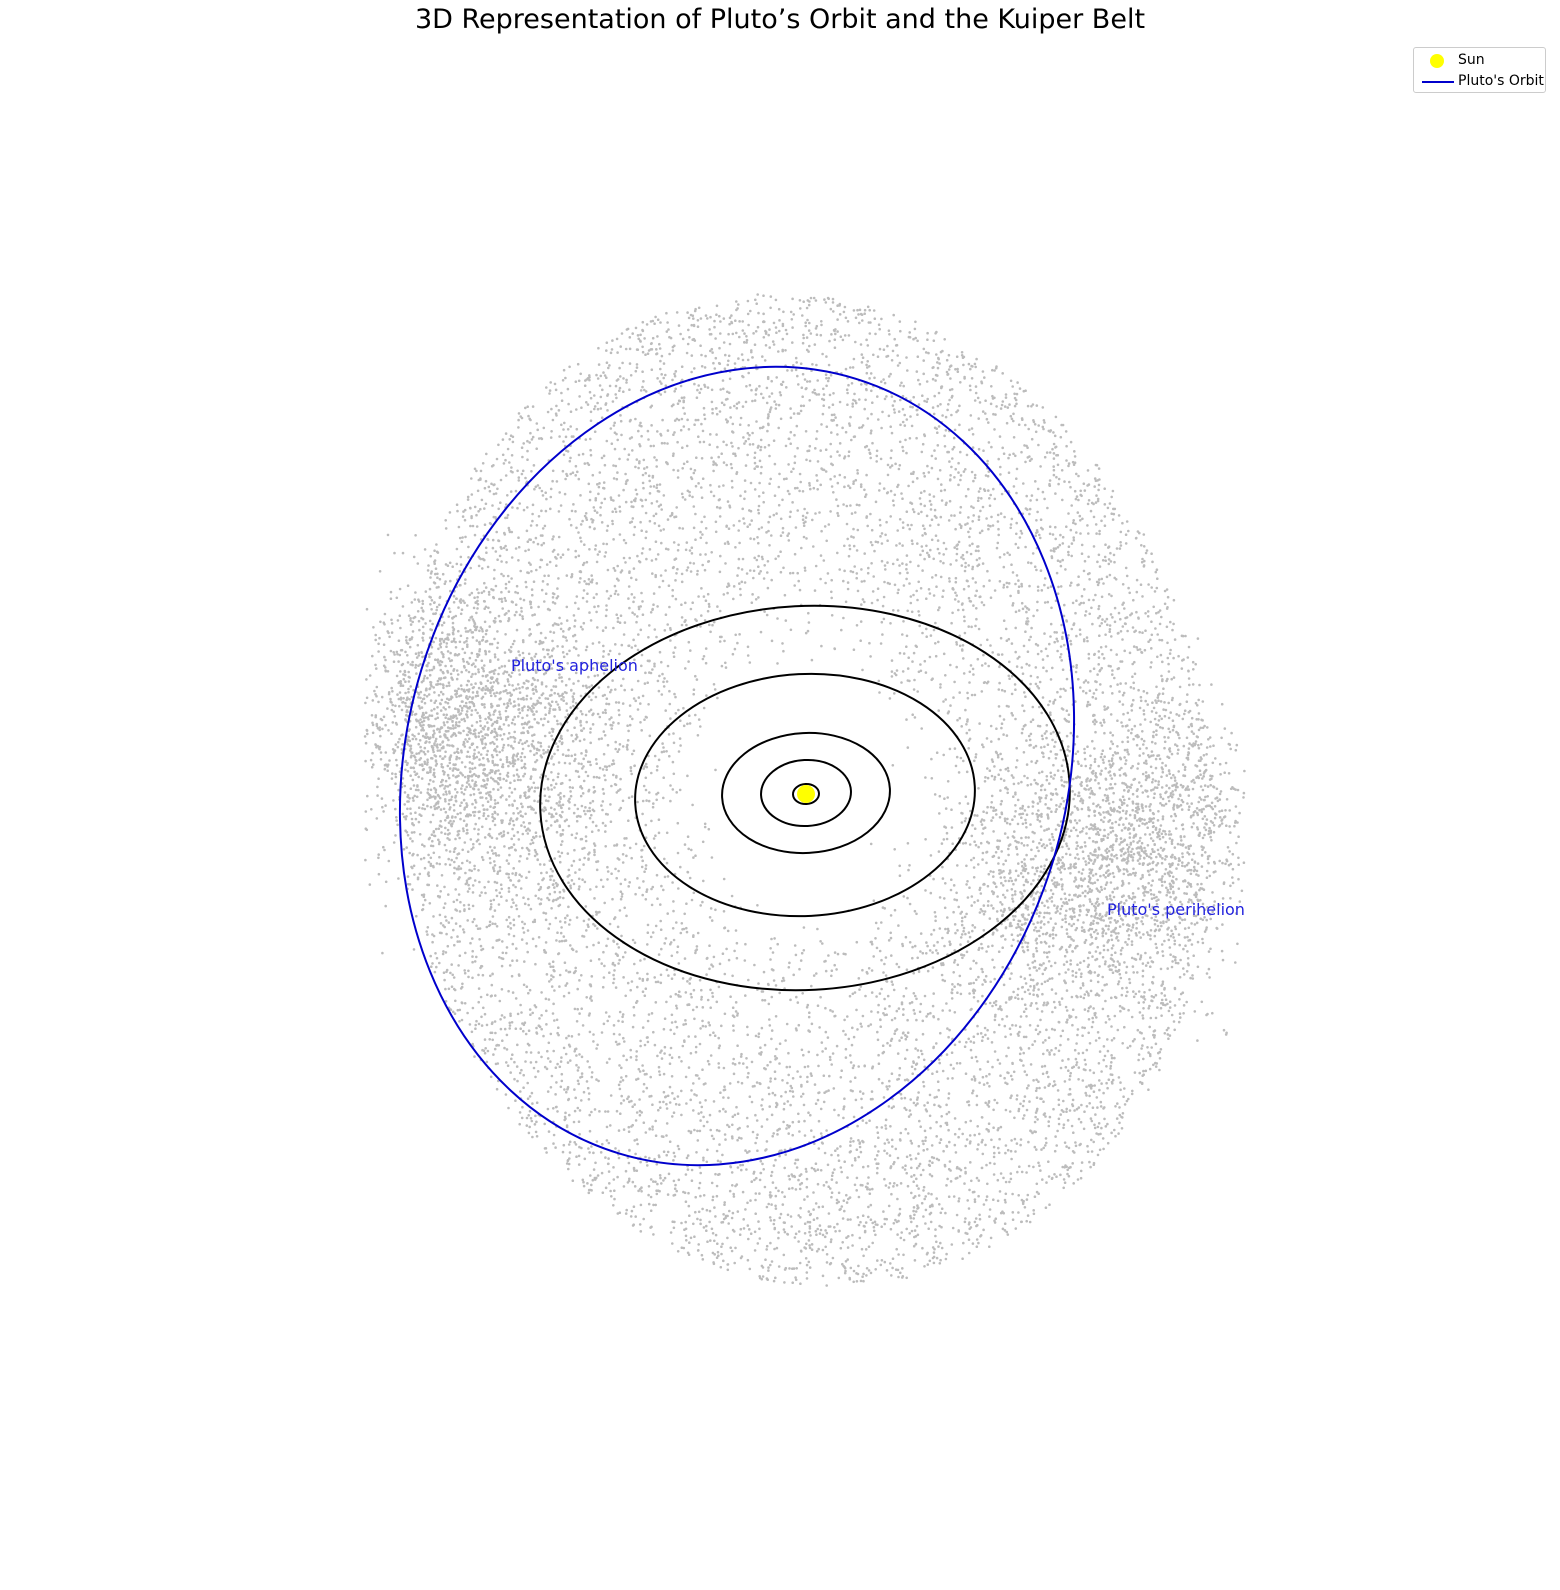 The image size is (1560, 1590). What do you see at coordinates (1438, 82) in the screenshot?
I see `legend-pluto-orbit-line` at bounding box center [1438, 82].